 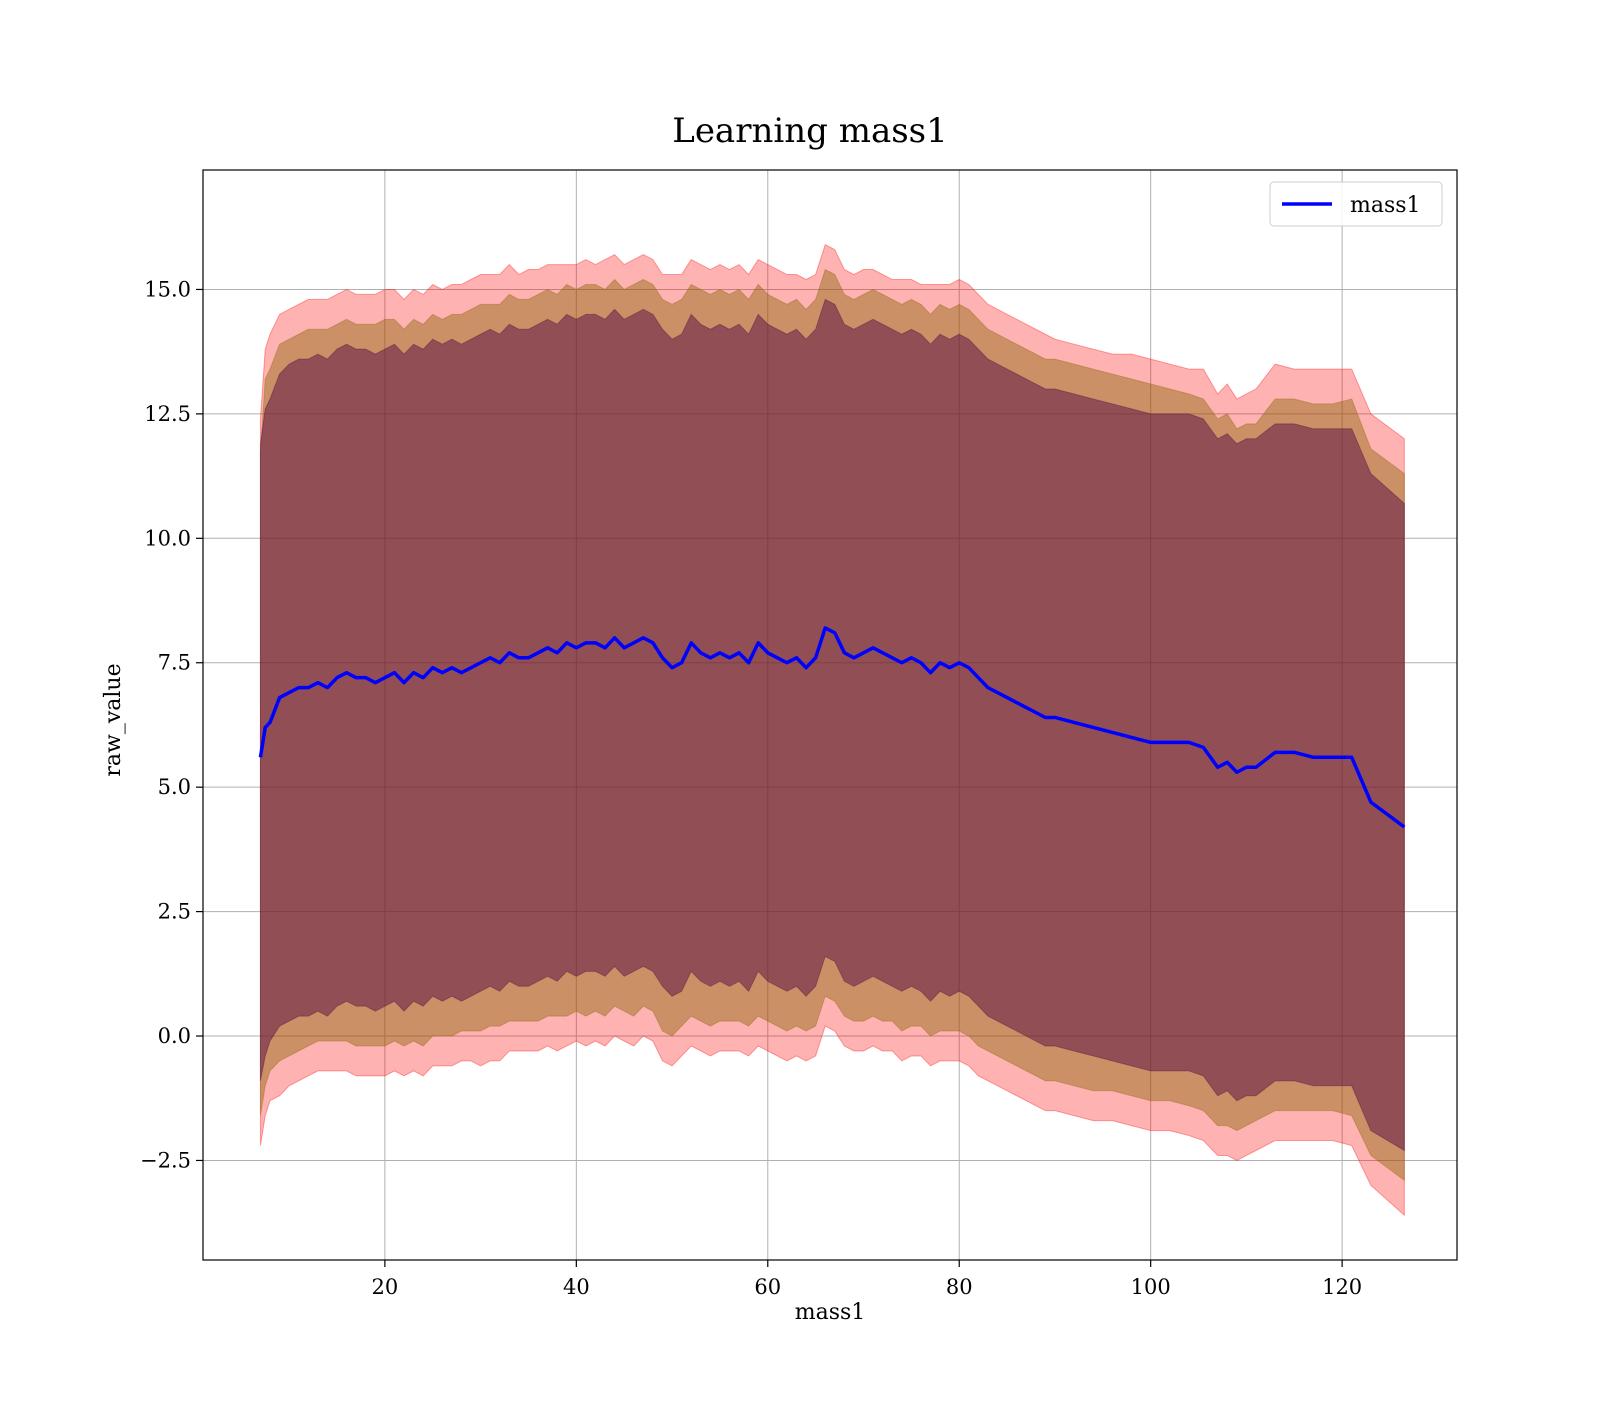 What do you see at coordinates (1342, 1287) in the screenshot?
I see `x-tick-label-5: 120` at bounding box center [1342, 1287].